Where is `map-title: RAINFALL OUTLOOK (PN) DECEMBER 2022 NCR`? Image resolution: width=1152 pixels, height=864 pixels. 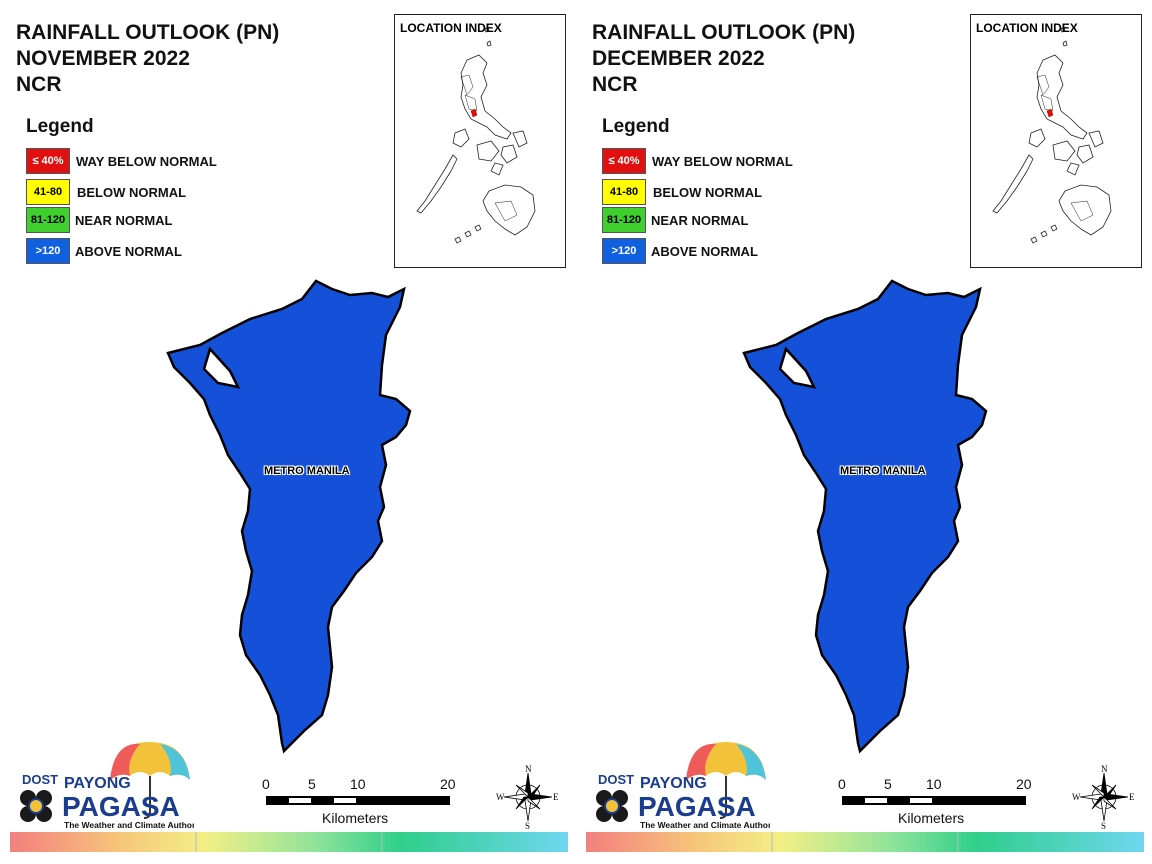 map-title: RAINFALL OUTLOOK (PN) DECEMBER 2022 NCR is located at coordinates (723, 59).